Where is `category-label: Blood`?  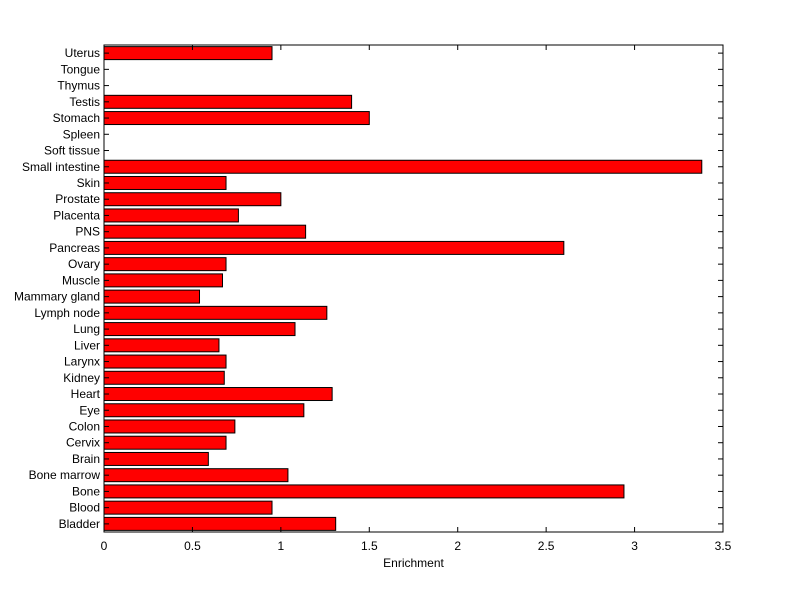 category-label: Blood is located at coordinates (84, 508).